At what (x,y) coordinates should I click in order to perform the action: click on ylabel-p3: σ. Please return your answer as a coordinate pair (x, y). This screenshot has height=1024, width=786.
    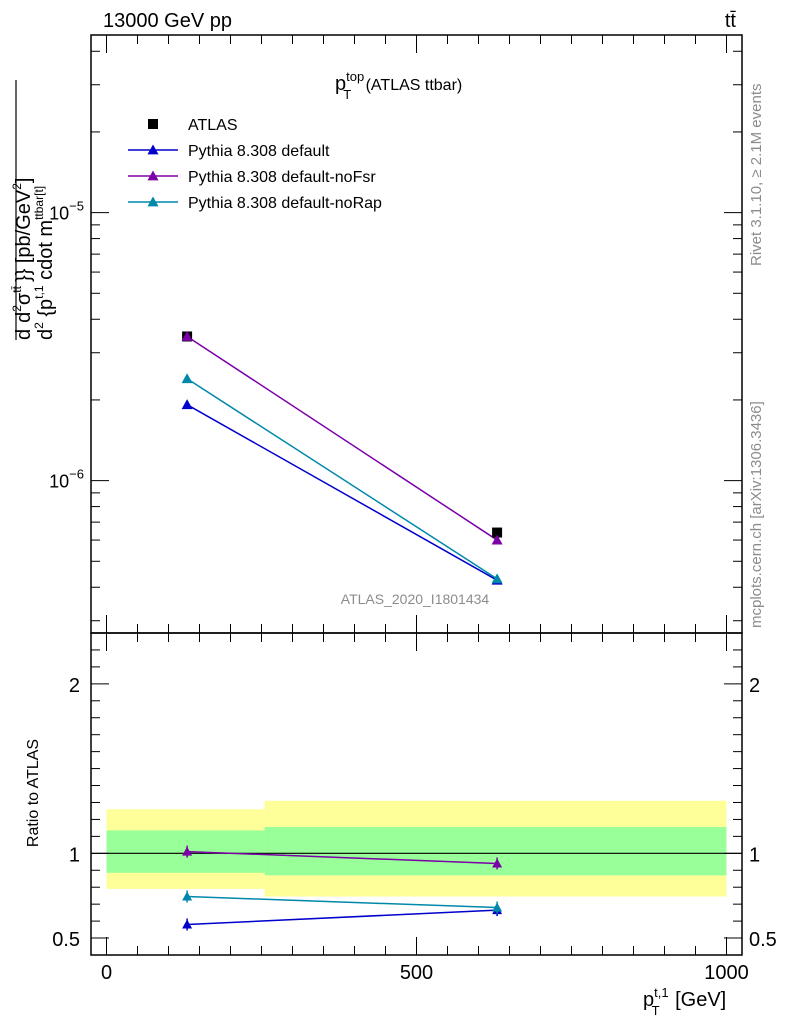
    Looking at the image, I should click on (24, 298).